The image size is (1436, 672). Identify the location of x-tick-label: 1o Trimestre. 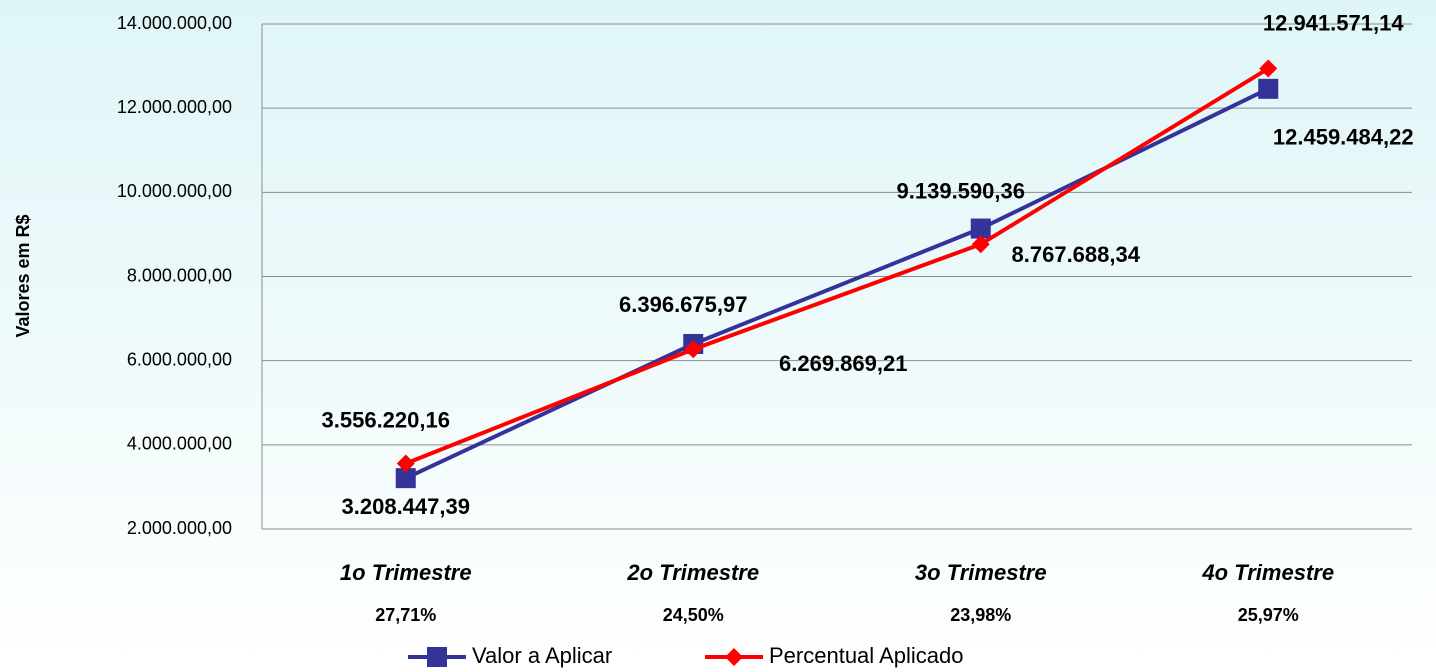
(406, 572).